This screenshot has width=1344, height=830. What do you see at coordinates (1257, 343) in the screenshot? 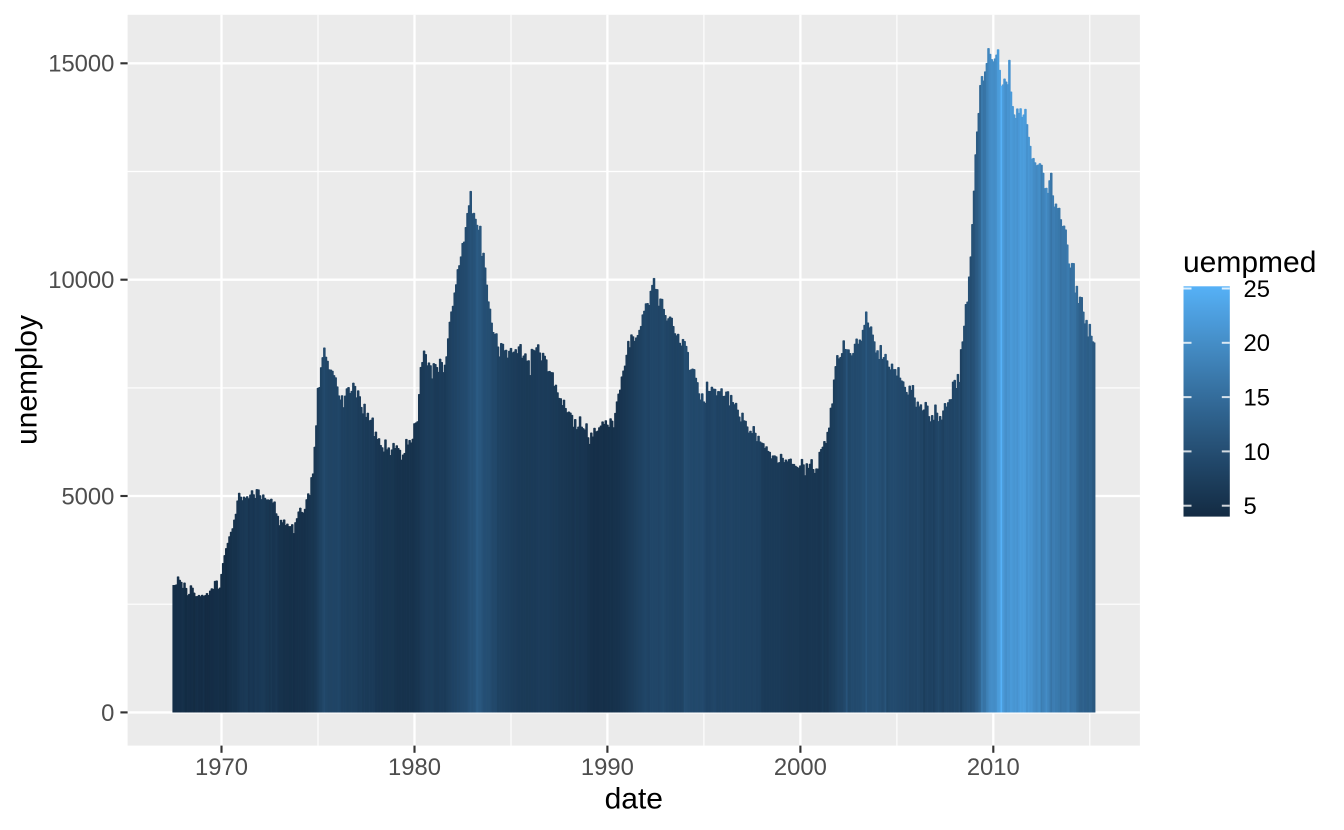
I see `svg-text: 20` at bounding box center [1257, 343].